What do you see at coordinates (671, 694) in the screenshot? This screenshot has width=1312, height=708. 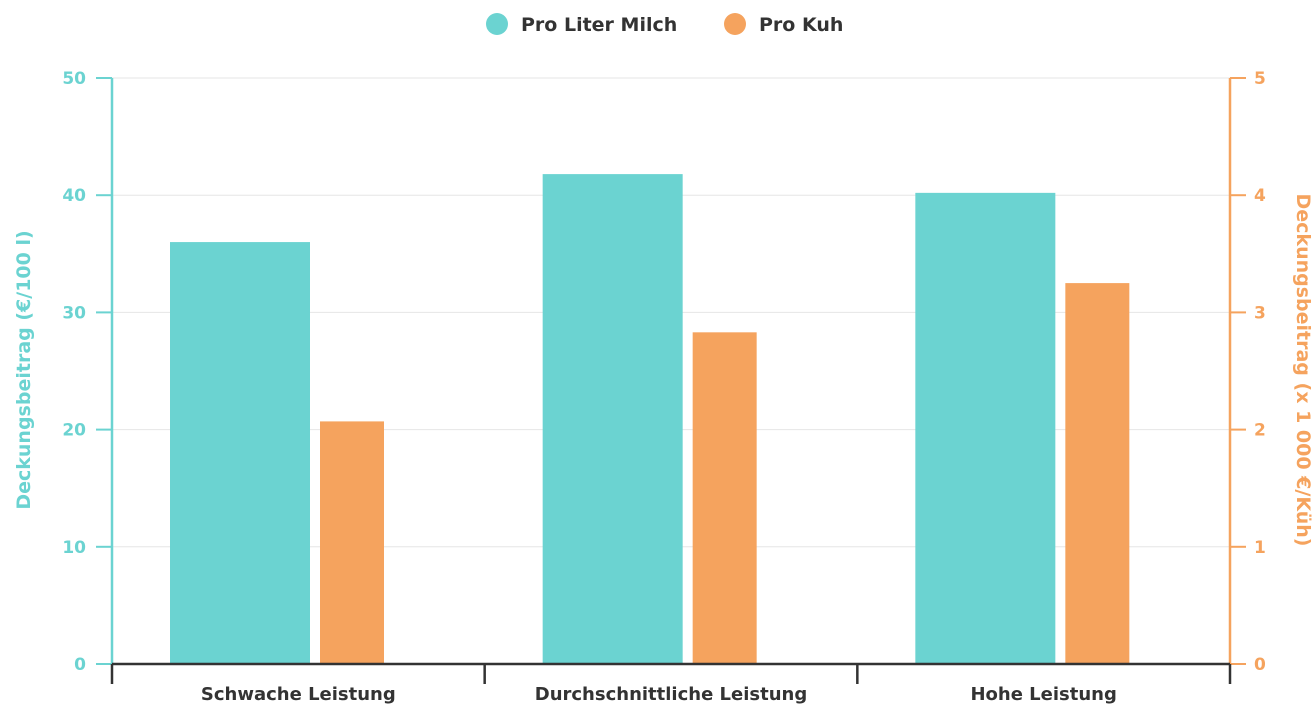 I see `x-category-label: Durchschnittliche Leistung` at bounding box center [671, 694].